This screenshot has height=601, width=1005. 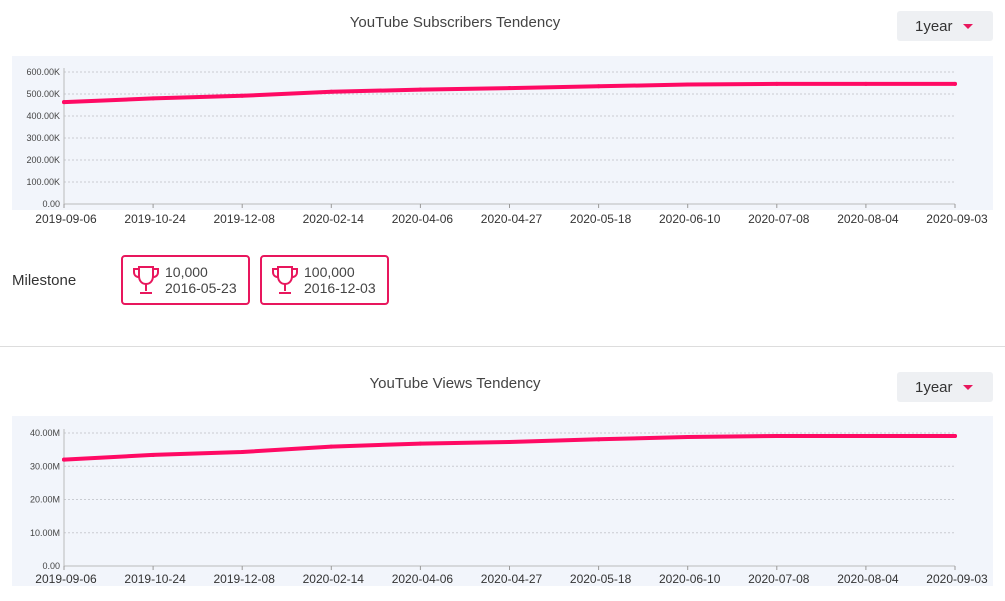 I want to click on y-tick-label: 300.00K, so click(x=43, y=138).